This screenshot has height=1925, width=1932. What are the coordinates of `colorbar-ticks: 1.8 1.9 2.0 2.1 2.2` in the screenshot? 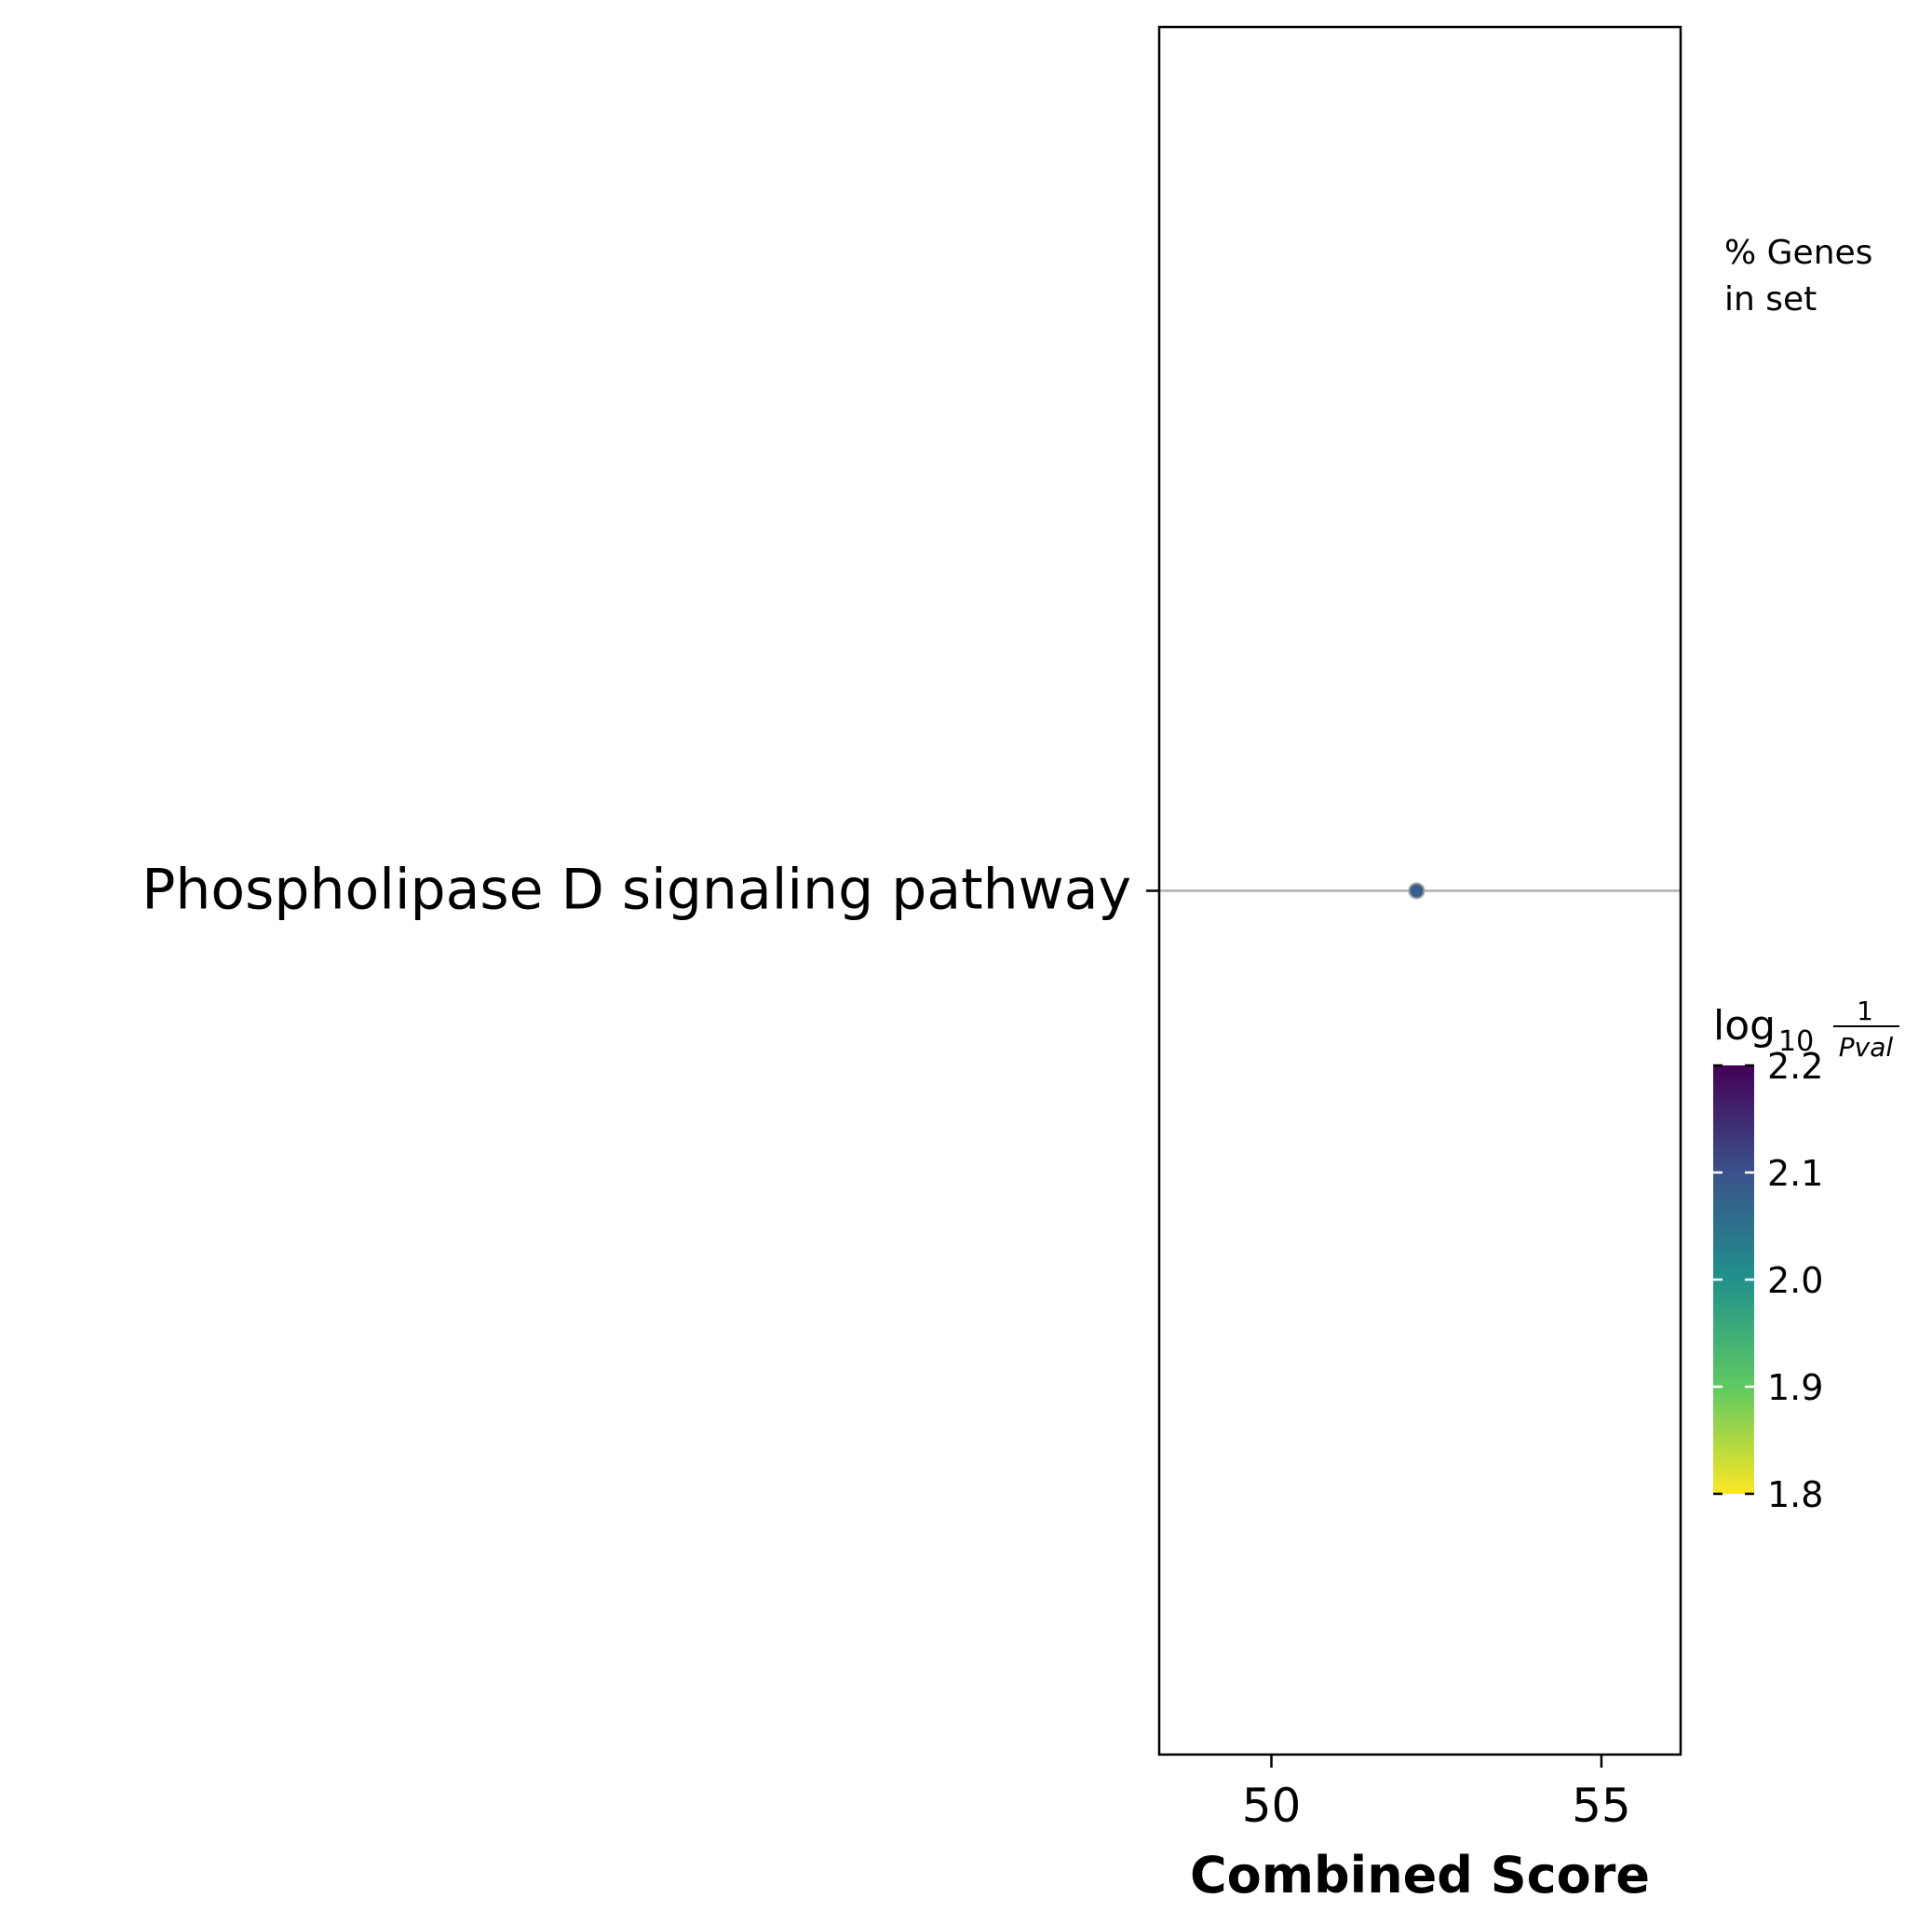 It's located at (1768, 1280).